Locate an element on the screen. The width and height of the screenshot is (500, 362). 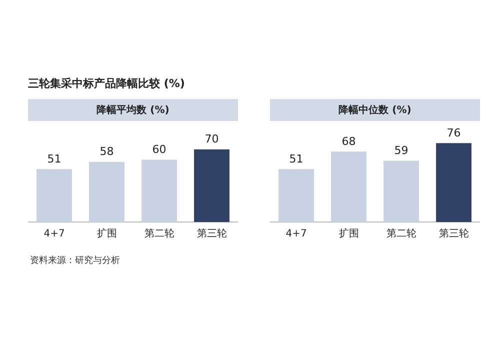
data-label: 70 is located at coordinates (211, 139).